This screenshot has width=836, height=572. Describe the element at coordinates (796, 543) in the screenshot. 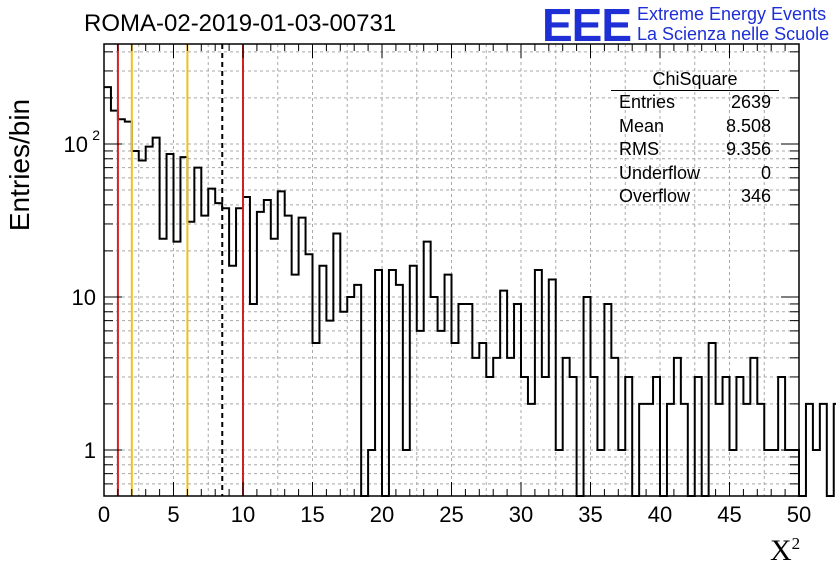

I see `x-axis-label-sup: 2` at that location.